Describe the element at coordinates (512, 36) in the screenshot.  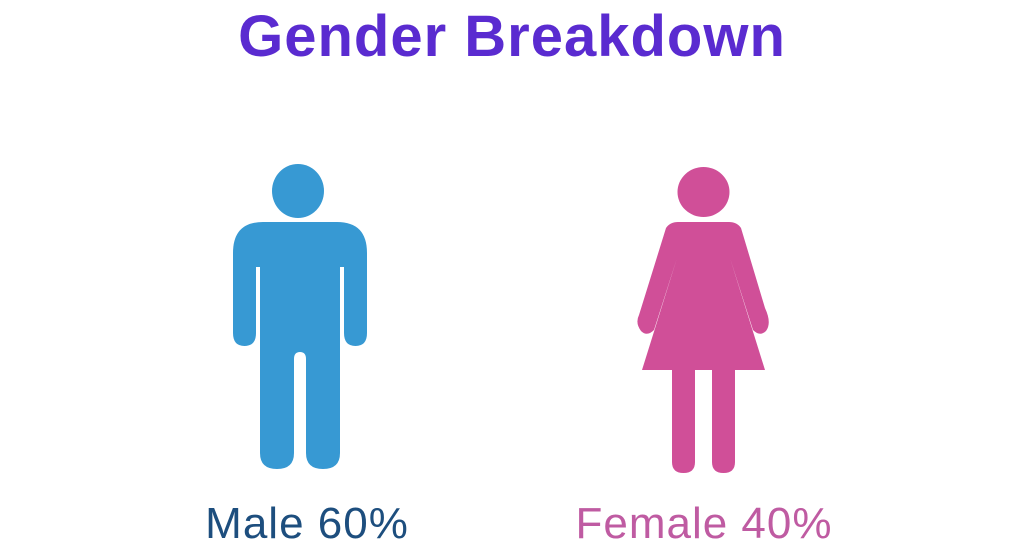
I see `chart-title: Gender Breakdown` at that location.